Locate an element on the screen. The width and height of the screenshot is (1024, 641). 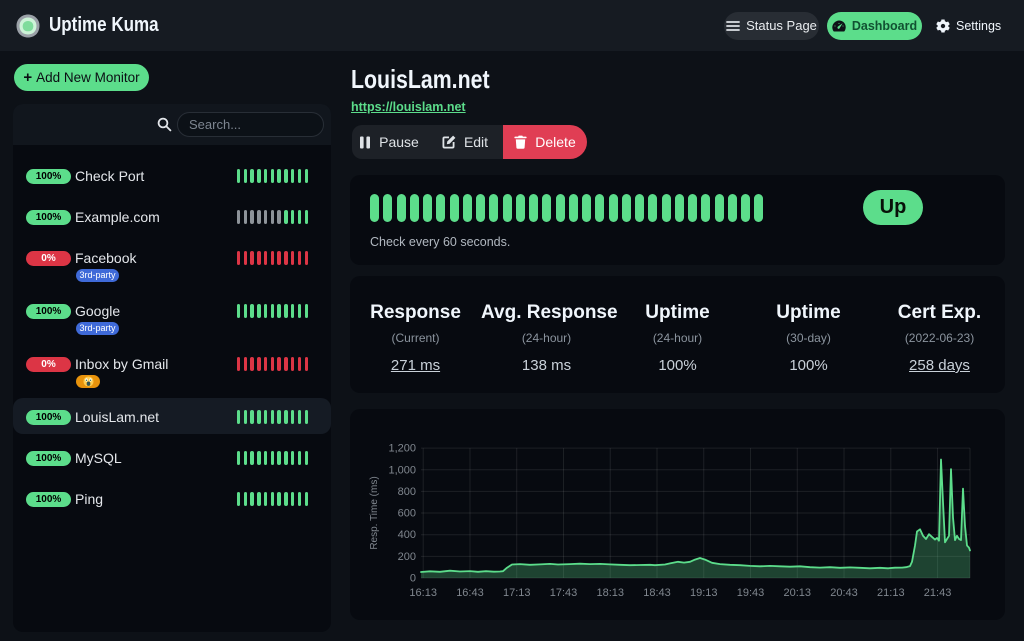
svg-text: 18:13 is located at coordinates (610, 593).